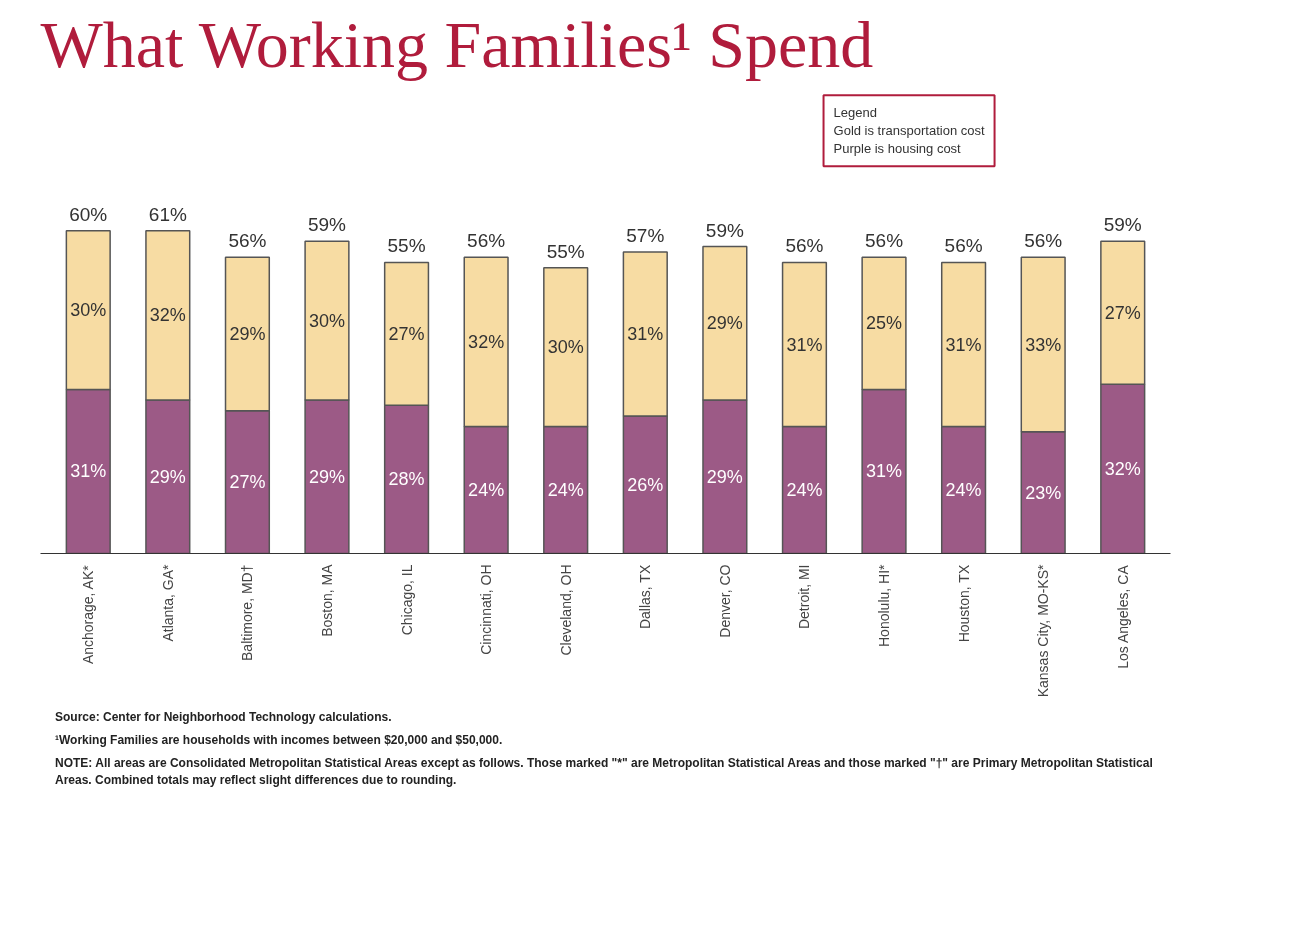  What do you see at coordinates (884, 605) in the screenshot?
I see `x-tick-label: Honolulu, HI*` at bounding box center [884, 605].